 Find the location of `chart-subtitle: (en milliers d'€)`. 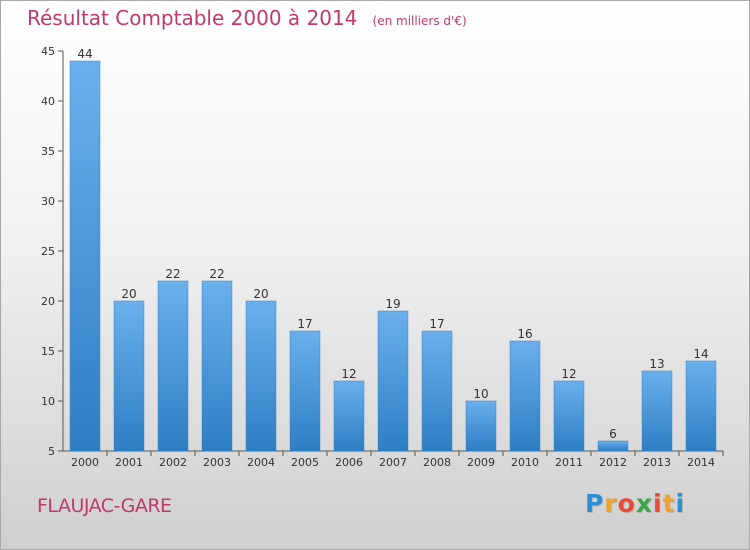

chart-subtitle: (en milliers d'€) is located at coordinates (419, 21).